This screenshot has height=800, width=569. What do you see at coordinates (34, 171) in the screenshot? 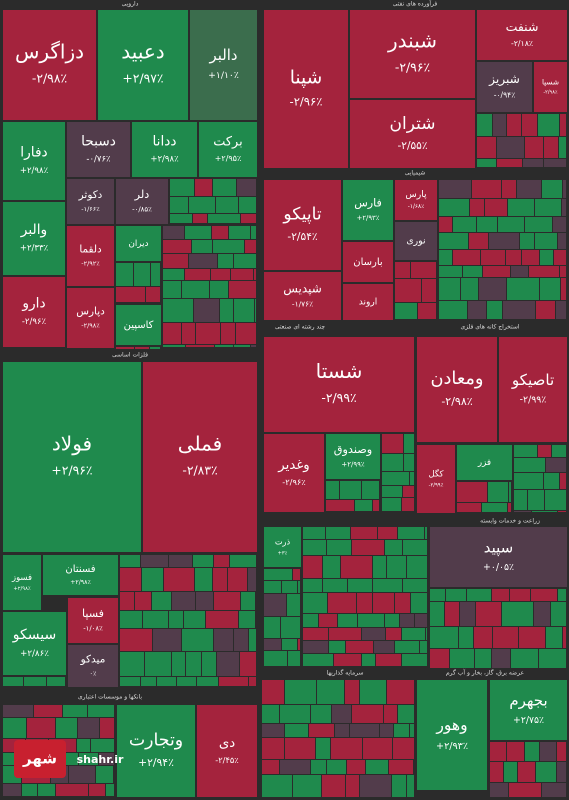
I see `stock-change: +۲/۹۸٪` at bounding box center [34, 171].